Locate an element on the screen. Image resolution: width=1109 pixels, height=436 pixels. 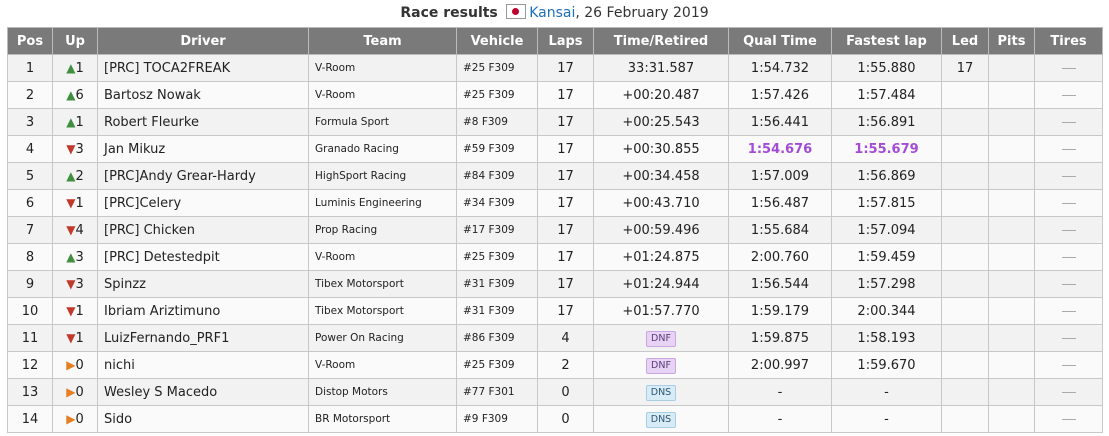
status-badge-dns: DNS is located at coordinates (661, 419).